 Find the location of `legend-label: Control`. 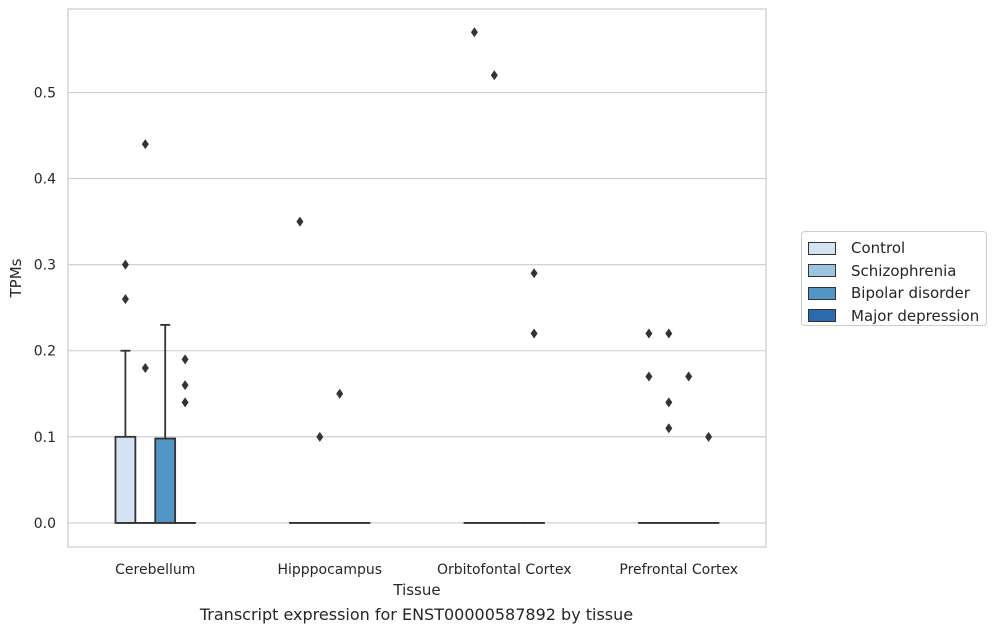

legend-label: Control is located at coordinates (878, 248).